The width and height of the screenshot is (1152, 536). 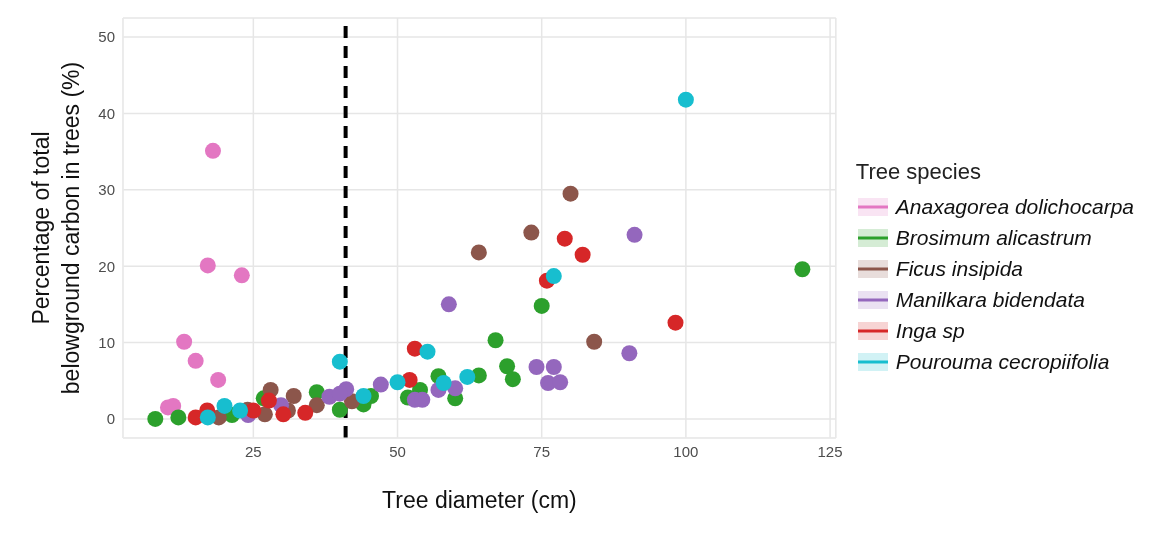 I want to click on y-tick-label: 0, so click(x=110, y=419).